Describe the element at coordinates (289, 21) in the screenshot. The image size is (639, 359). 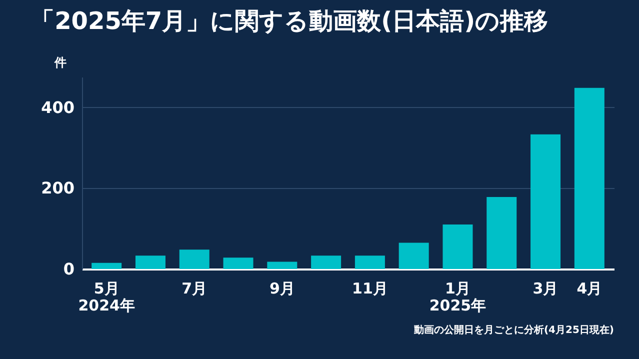
I see `chart-title: 「2025年7月」に関する動画数(日本語)の推移` at that location.